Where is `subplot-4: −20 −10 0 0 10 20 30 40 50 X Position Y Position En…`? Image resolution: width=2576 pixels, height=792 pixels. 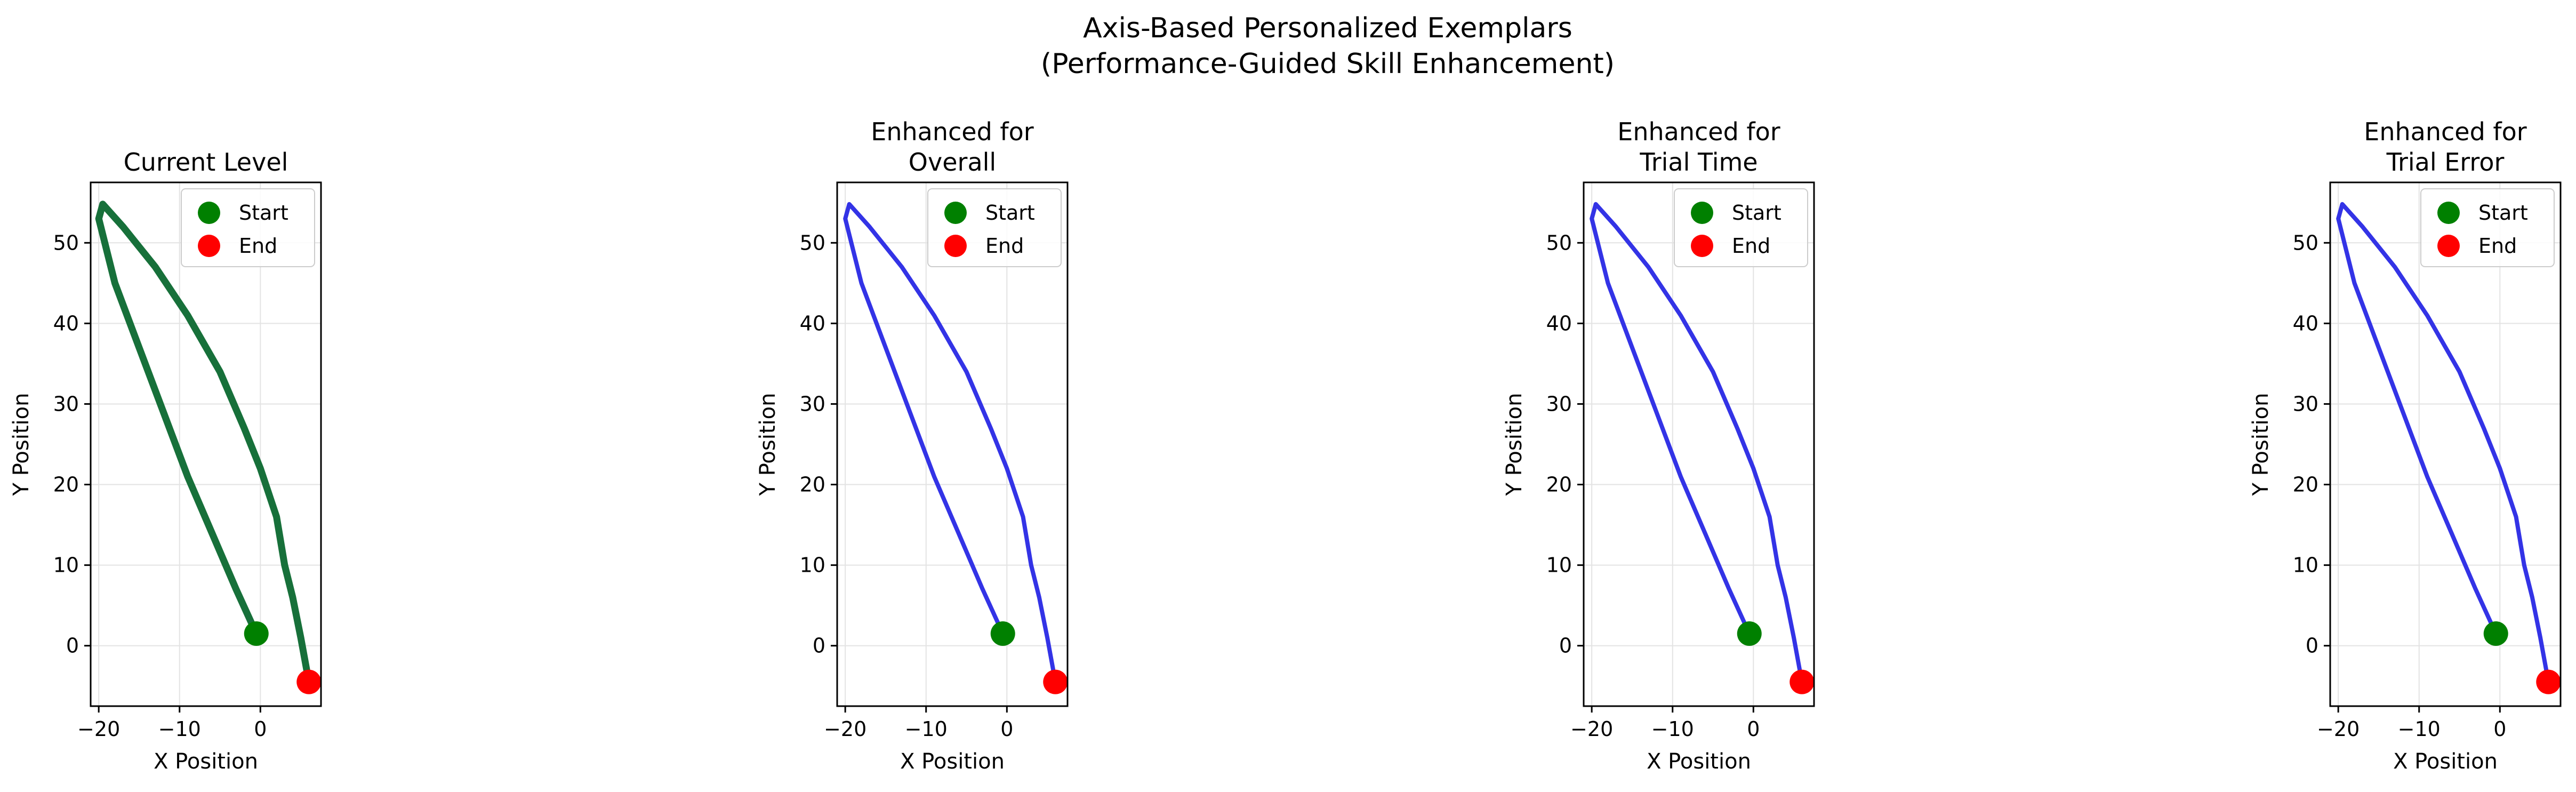 subplot-4: −20 −10 0 0 10 20 30 40 50 X Position Y Position En… is located at coordinates (2406, 445).